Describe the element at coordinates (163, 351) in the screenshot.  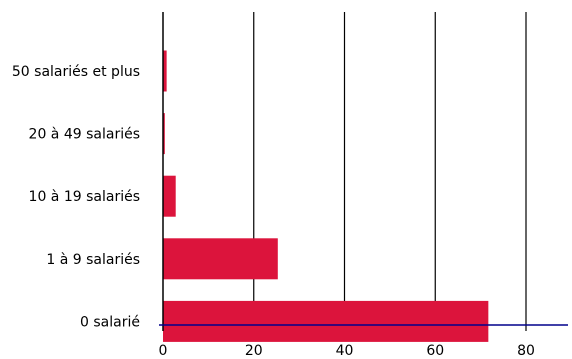
I see `x-tick-label-0: 0` at that location.